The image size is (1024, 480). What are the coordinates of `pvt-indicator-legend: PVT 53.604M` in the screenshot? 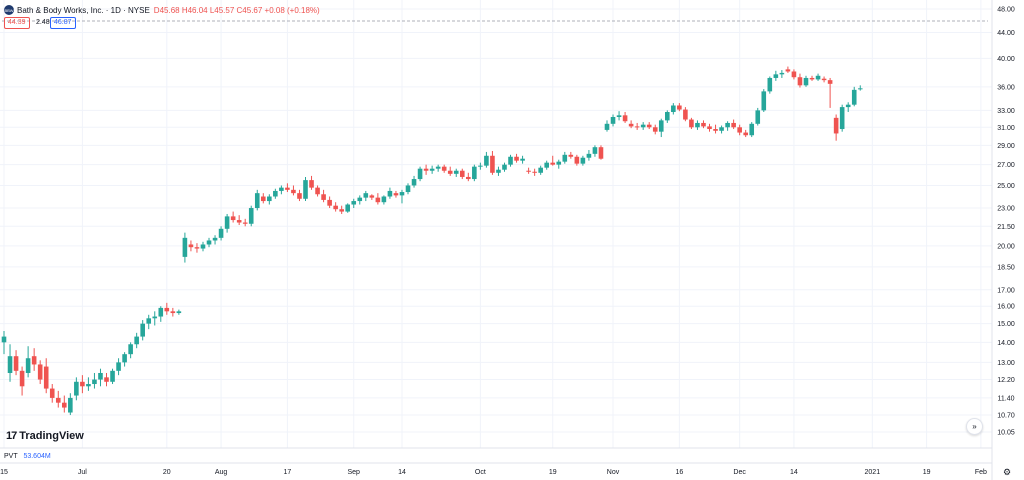 It's located at (27, 456).